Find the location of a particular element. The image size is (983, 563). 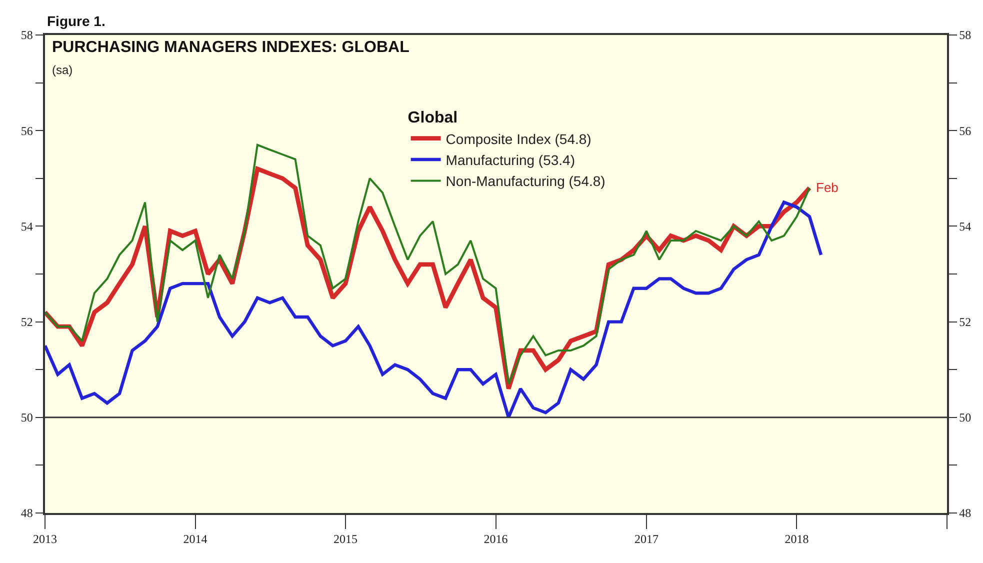

y2-tick-label: 48 is located at coordinates (965, 513).